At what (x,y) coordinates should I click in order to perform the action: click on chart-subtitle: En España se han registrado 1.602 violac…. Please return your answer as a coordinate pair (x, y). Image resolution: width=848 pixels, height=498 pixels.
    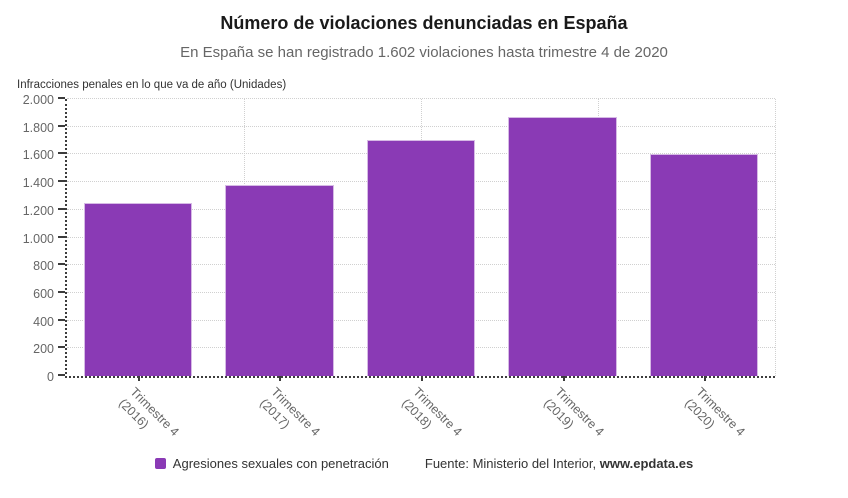
    Looking at the image, I should click on (424, 52).